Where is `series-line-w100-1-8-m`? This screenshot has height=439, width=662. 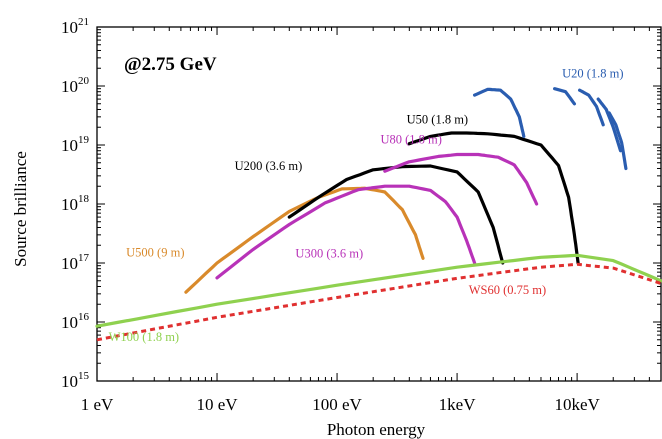
series-line-w100-1-8-m is located at coordinates (378, 290).